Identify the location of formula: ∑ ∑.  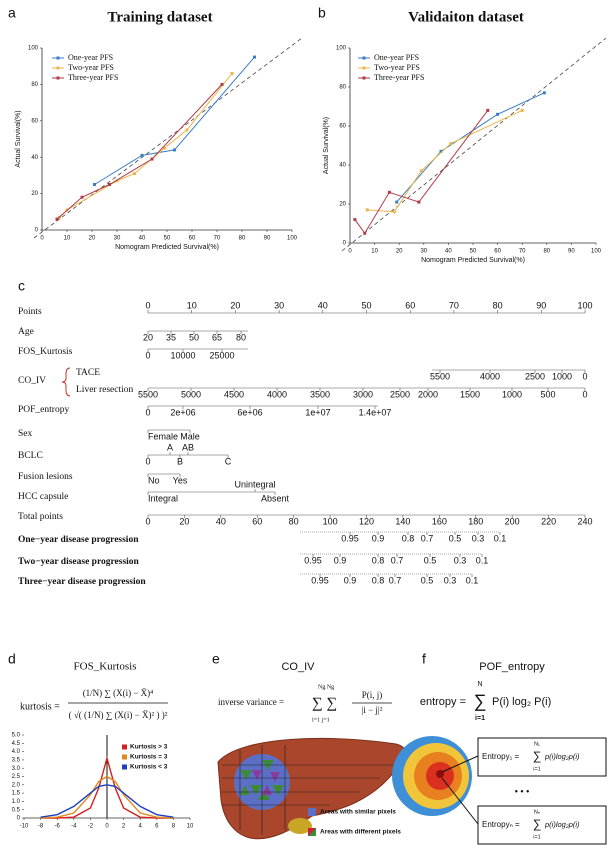
(324, 703).